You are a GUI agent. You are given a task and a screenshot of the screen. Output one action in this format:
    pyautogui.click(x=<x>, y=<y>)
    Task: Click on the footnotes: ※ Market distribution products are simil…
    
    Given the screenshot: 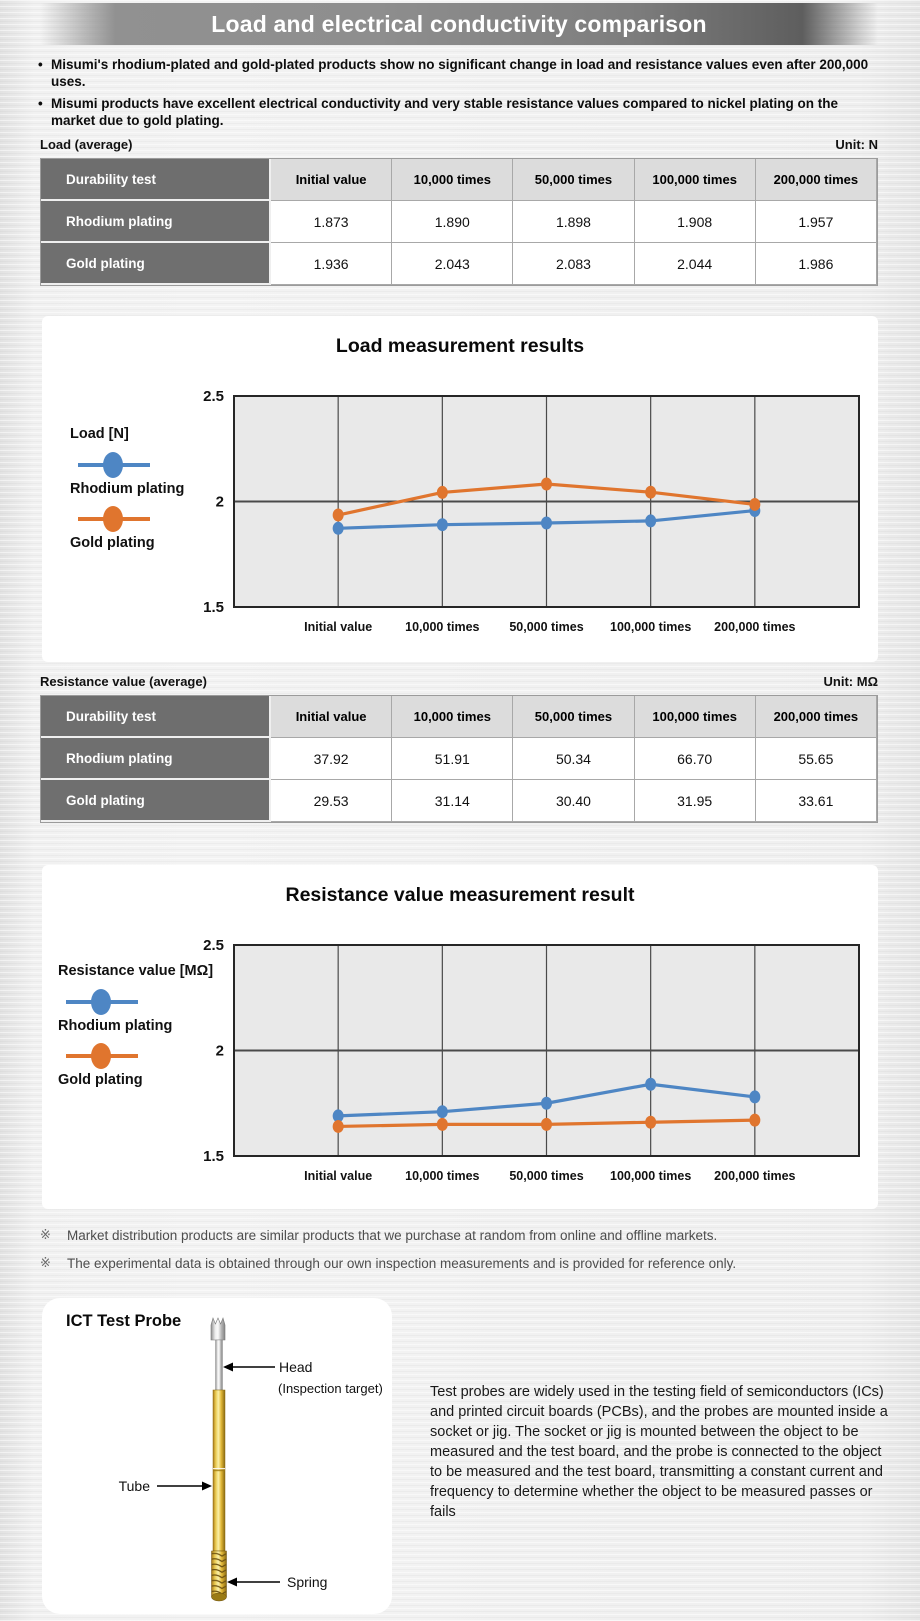 What is the action you would take?
    pyautogui.click(x=459, y=1249)
    